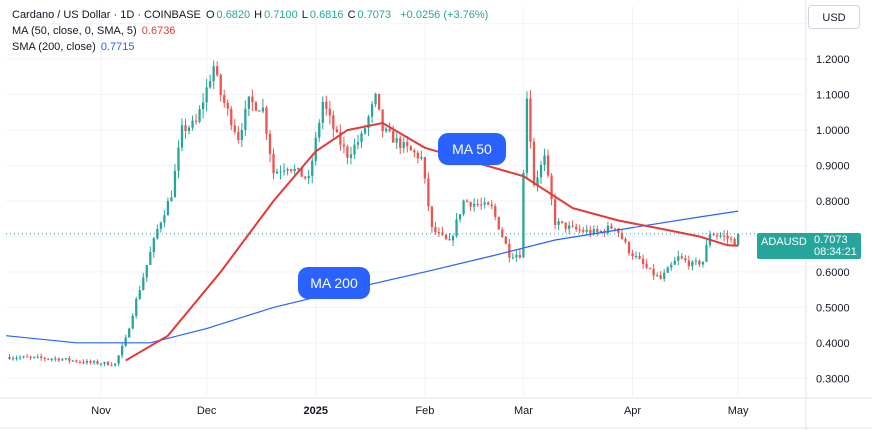 The height and width of the screenshot is (430, 872). What do you see at coordinates (74, 47) in the screenshot?
I see `legend-sma200: SMA (200, close) 0.7715` at bounding box center [74, 47].